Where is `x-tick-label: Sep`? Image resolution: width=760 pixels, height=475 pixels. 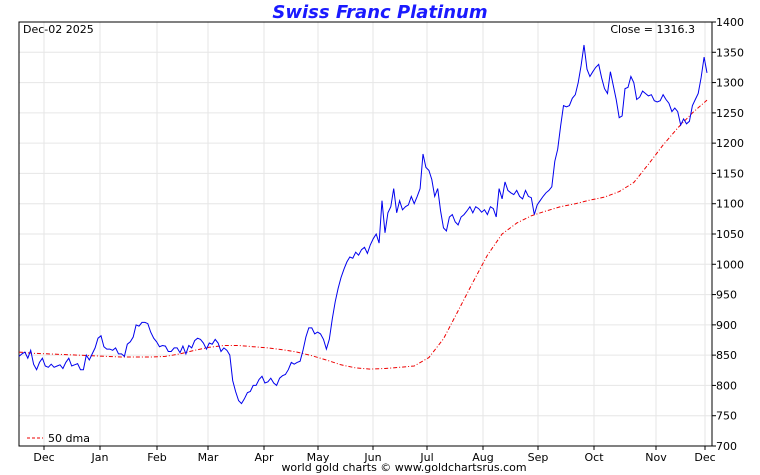
x-tick-label: Sep is located at coordinates (538, 457).